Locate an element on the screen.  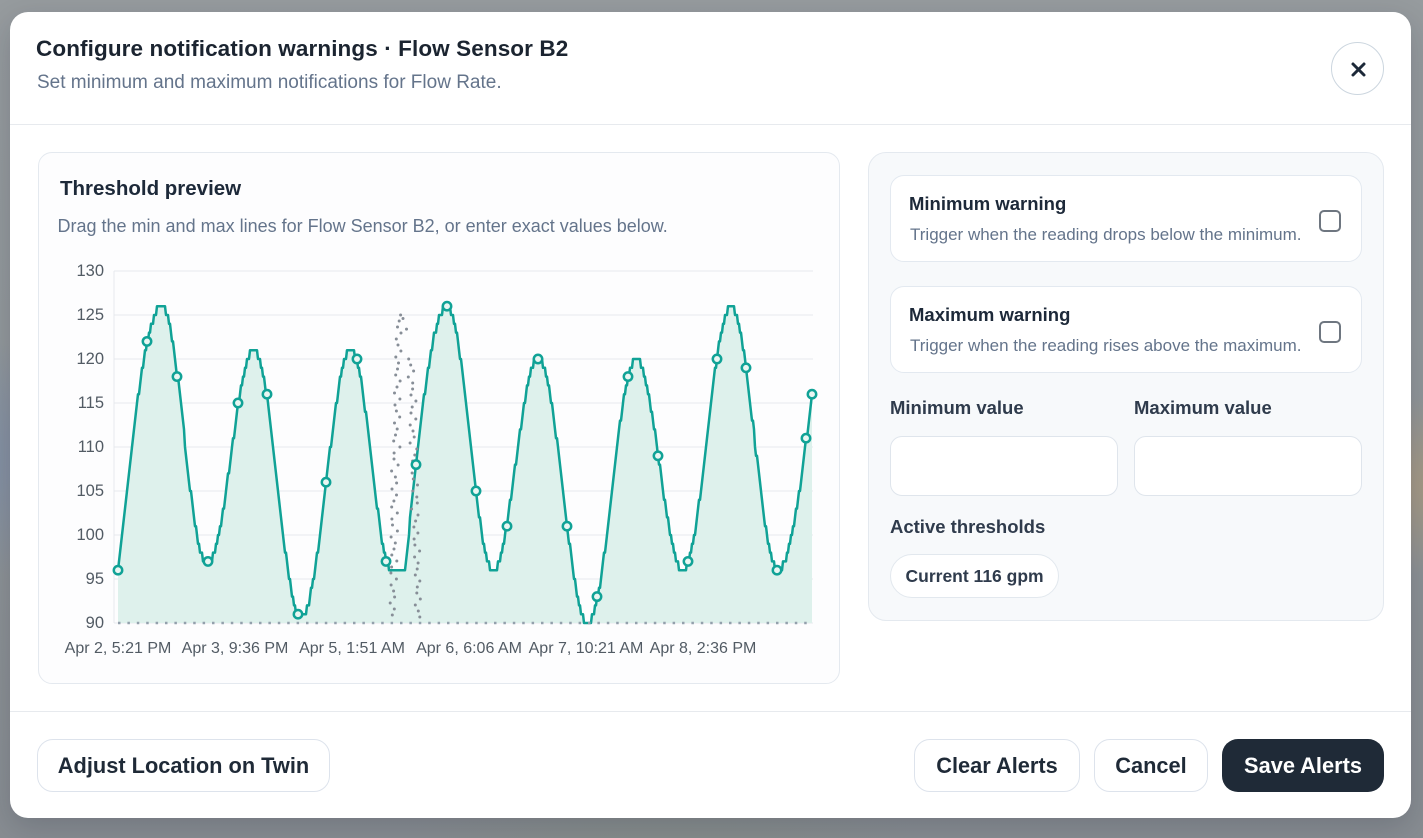
svg-text: 105 is located at coordinates (90, 491).